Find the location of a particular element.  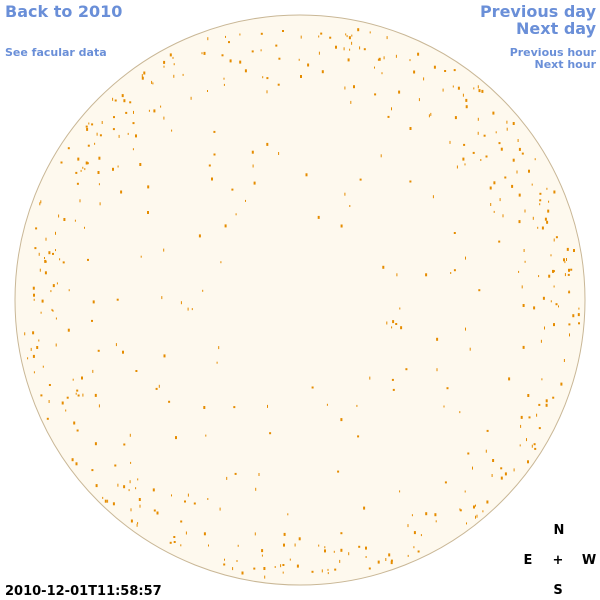

next-hour-link: Next hour is located at coordinates (566, 64).